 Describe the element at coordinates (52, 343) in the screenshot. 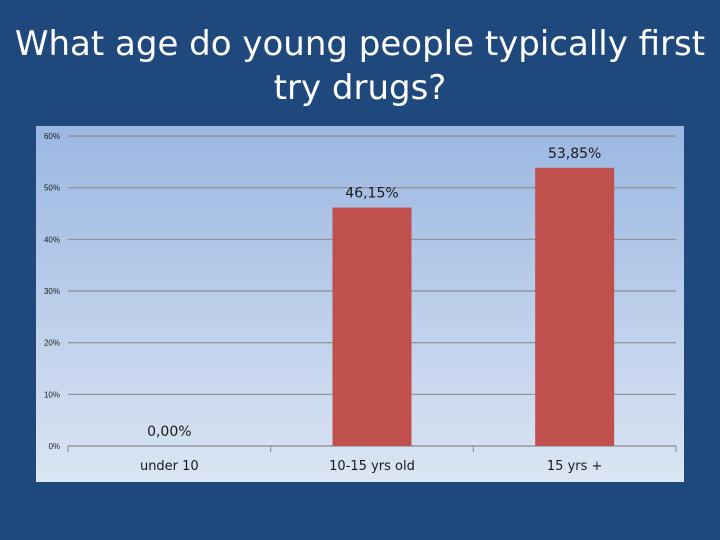

I see `y-tick-label: 20%` at that location.